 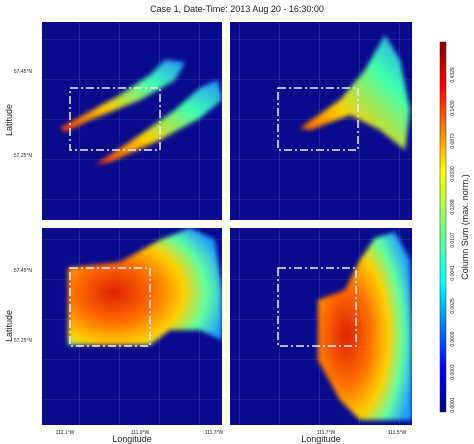 I want to click on colorbar, so click(x=443, y=227).